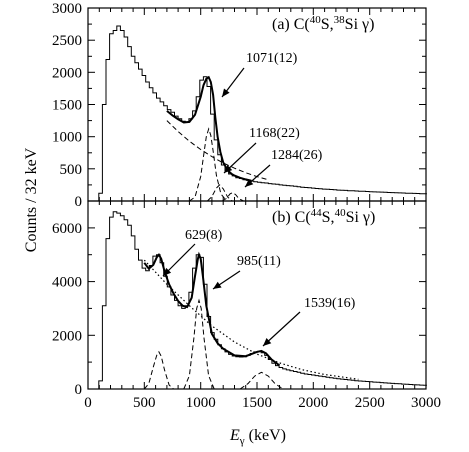  What do you see at coordinates (204, 235) in the screenshot?
I see `annotation-629: 629(8)` at bounding box center [204, 235].